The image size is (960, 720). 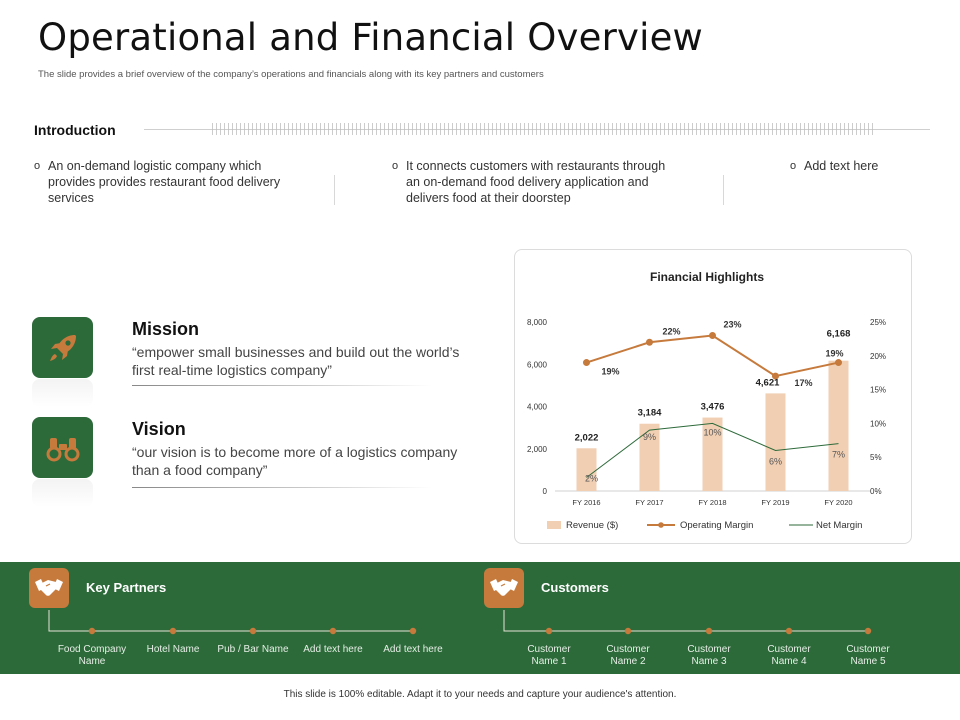 I want to click on page-title: Operational and Financial Overview, so click(x=370, y=37).